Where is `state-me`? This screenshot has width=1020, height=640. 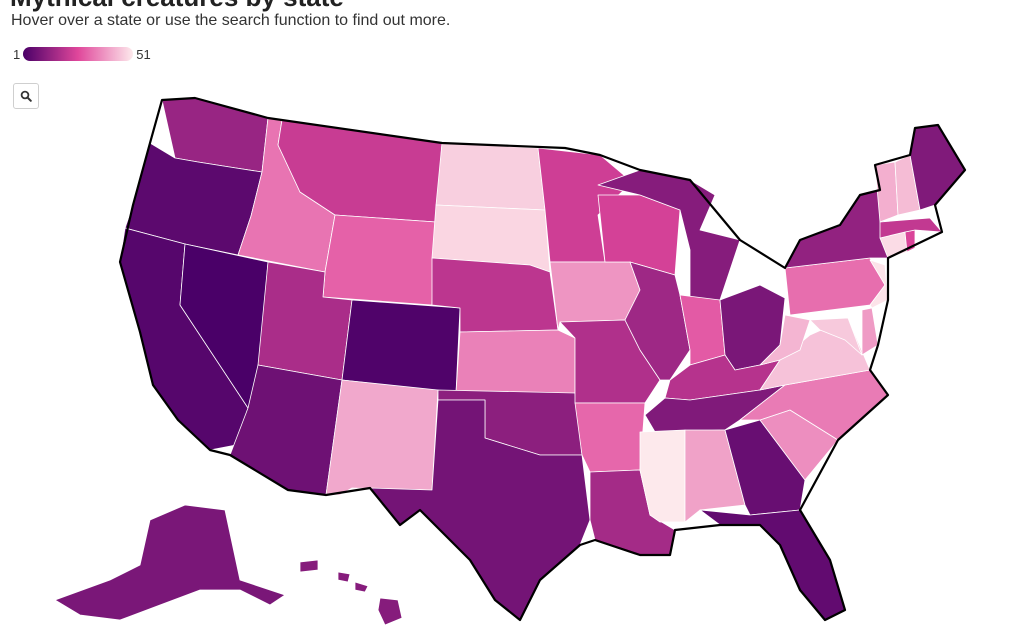
state-me is located at coordinates (937, 167).